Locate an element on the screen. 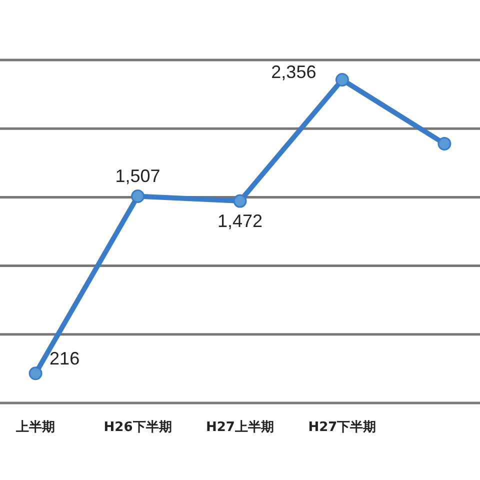 The image size is (480, 480). data-label: 1,472 is located at coordinates (240, 221).